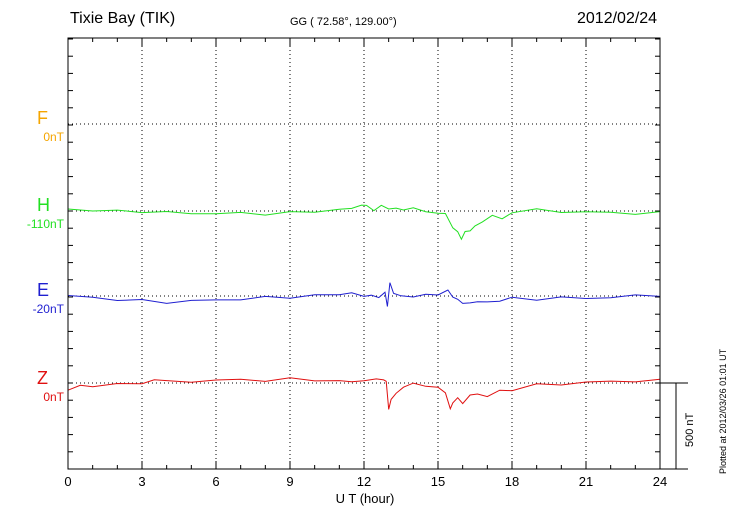 The height and width of the screenshot is (520, 730). What do you see at coordinates (289, 481) in the screenshot?
I see `x-tick-label: 9` at bounding box center [289, 481].